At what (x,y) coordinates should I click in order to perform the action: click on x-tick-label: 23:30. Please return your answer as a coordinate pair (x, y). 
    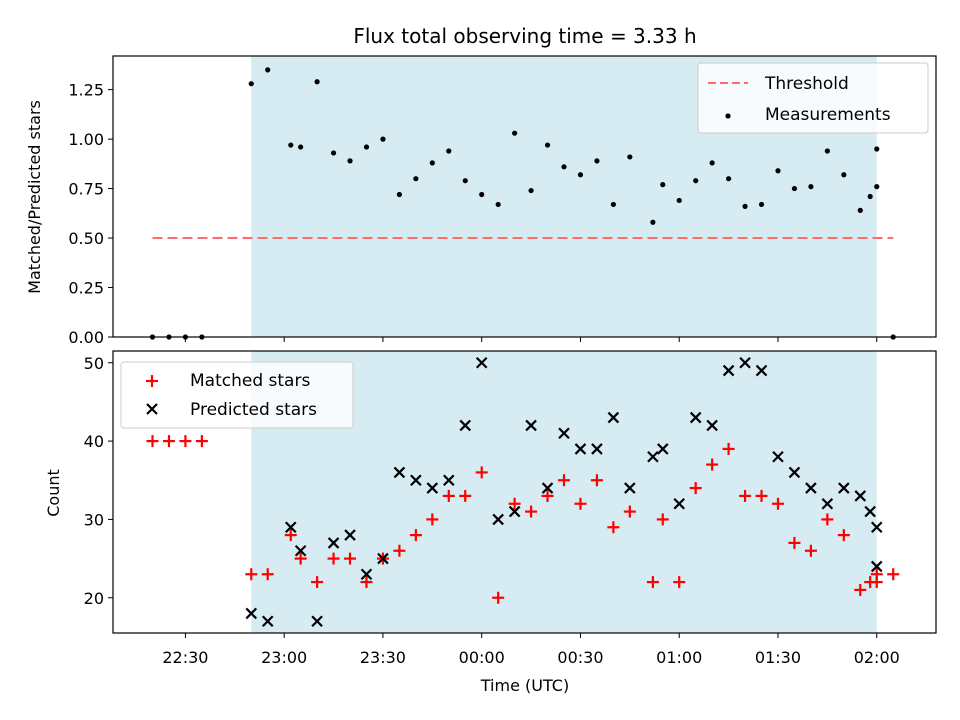
    Looking at the image, I should click on (383, 657).